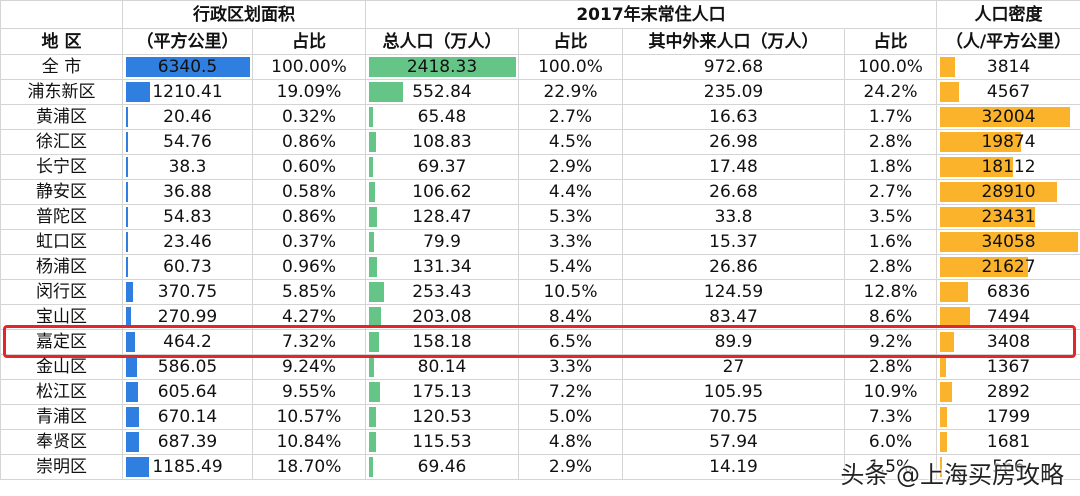 Image resolution: width=1080 pixels, height=496 pixels. What do you see at coordinates (61, 467) in the screenshot?
I see `cell-district: 崇明区` at bounding box center [61, 467].